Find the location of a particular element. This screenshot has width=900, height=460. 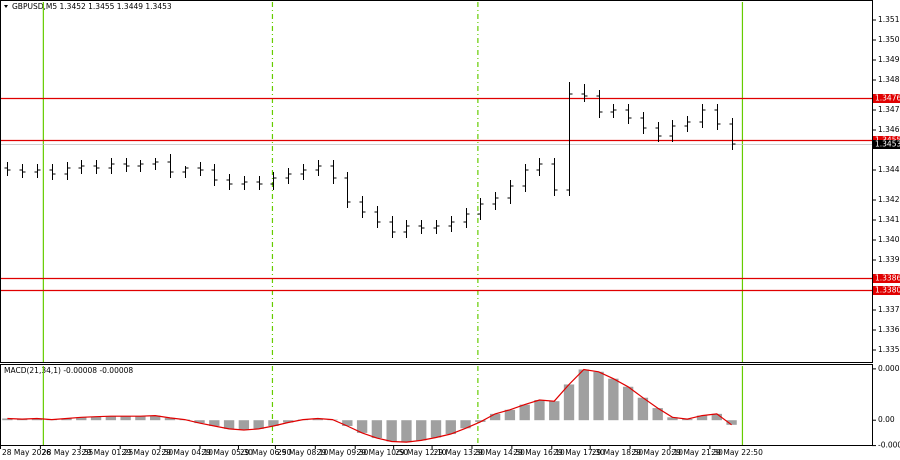

chart-title: GBPUSD,M5 1.3452 1.3455 1.3449 1.3453 is located at coordinates (92, 6).